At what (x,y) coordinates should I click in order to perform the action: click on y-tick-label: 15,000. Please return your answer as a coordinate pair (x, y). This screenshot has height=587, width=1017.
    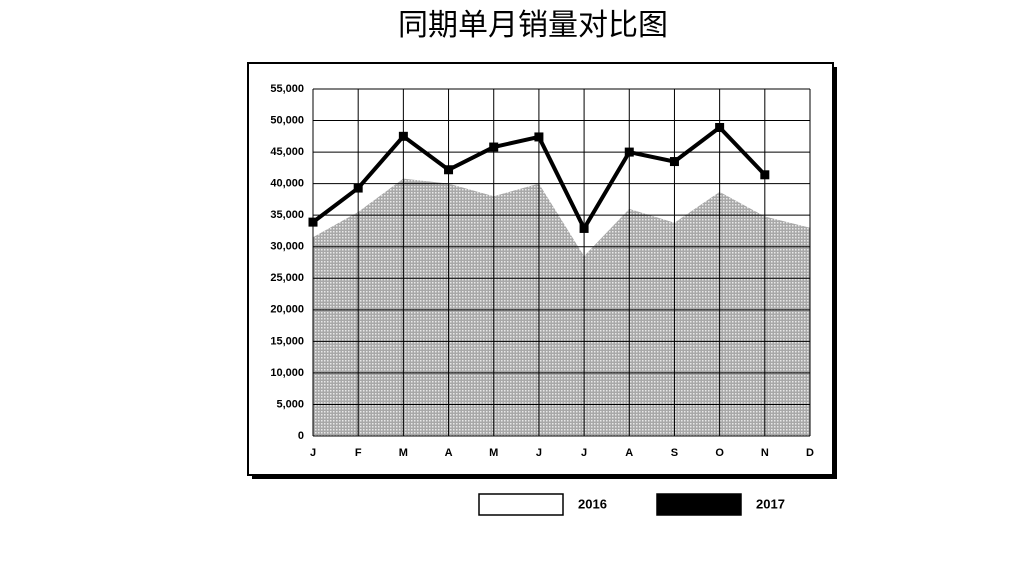
    Looking at the image, I should click on (287, 341).